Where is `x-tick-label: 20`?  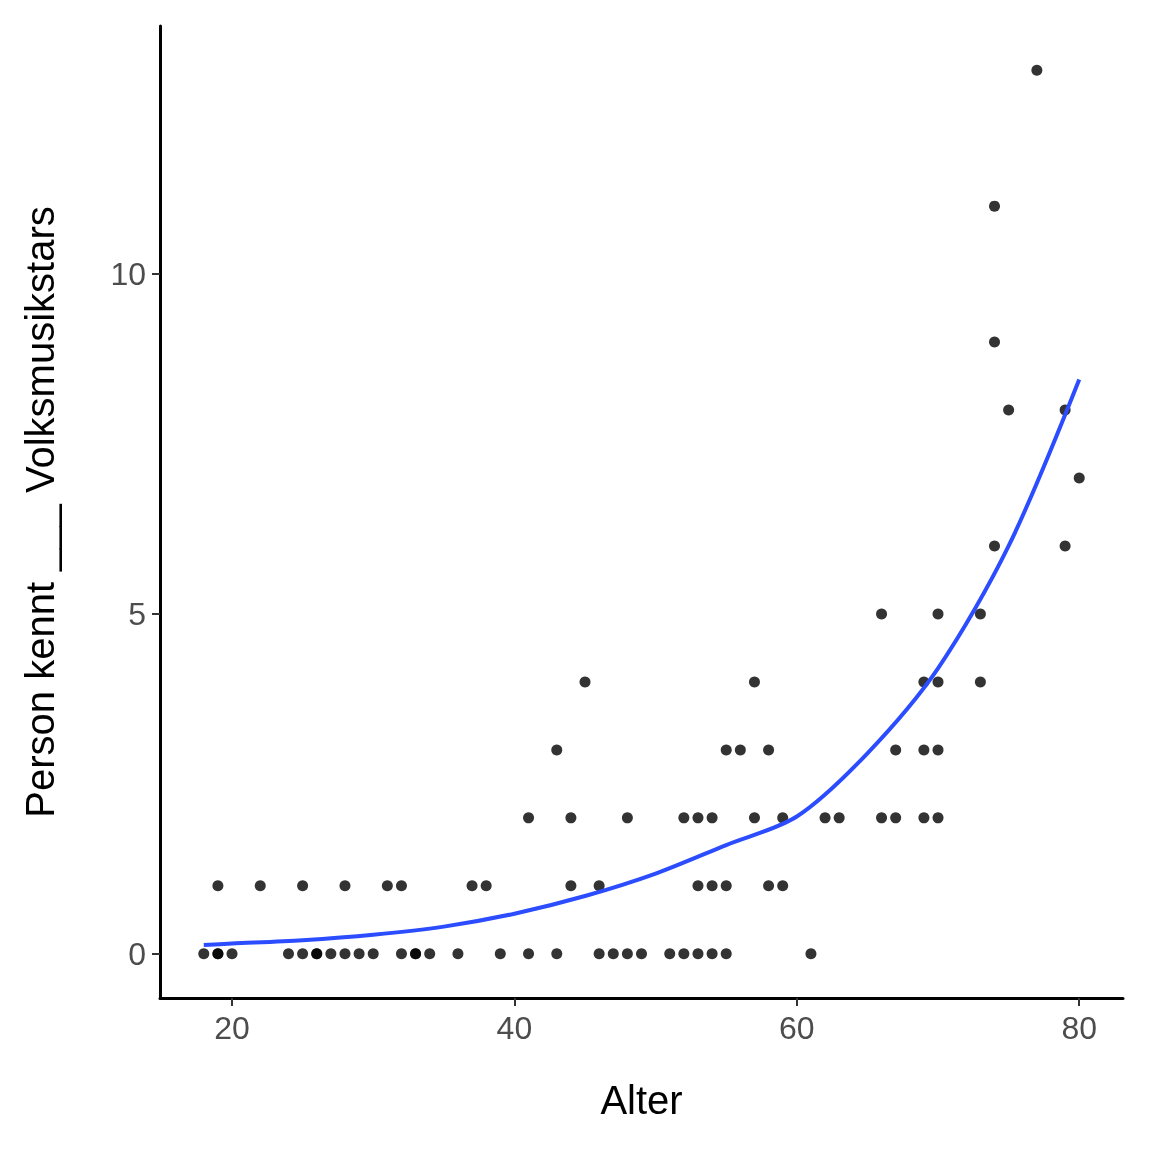 x-tick-label: 20 is located at coordinates (232, 1028).